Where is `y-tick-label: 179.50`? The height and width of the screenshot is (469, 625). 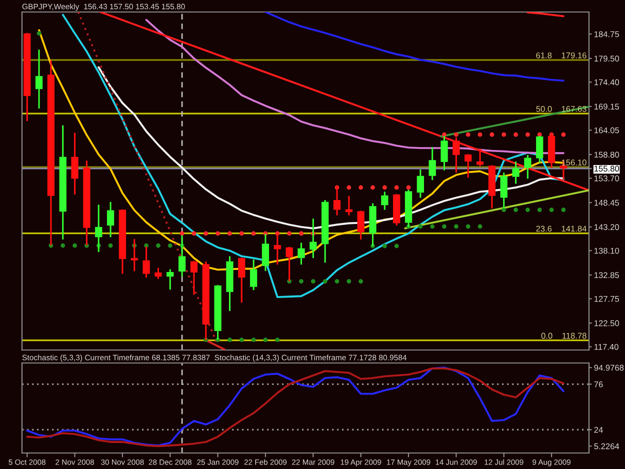 y-tick-label: 179.50 is located at coordinates (607, 59).